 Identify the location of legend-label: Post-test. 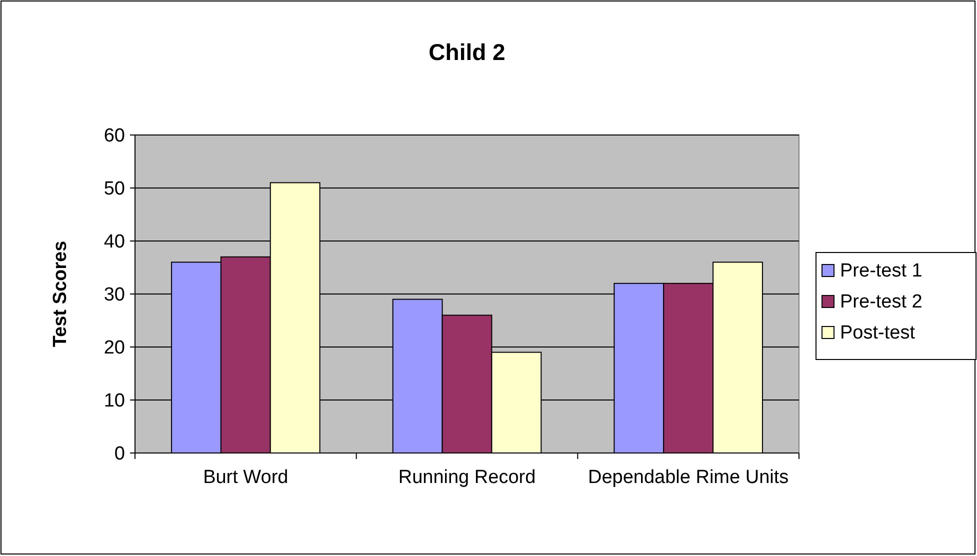
(878, 333).